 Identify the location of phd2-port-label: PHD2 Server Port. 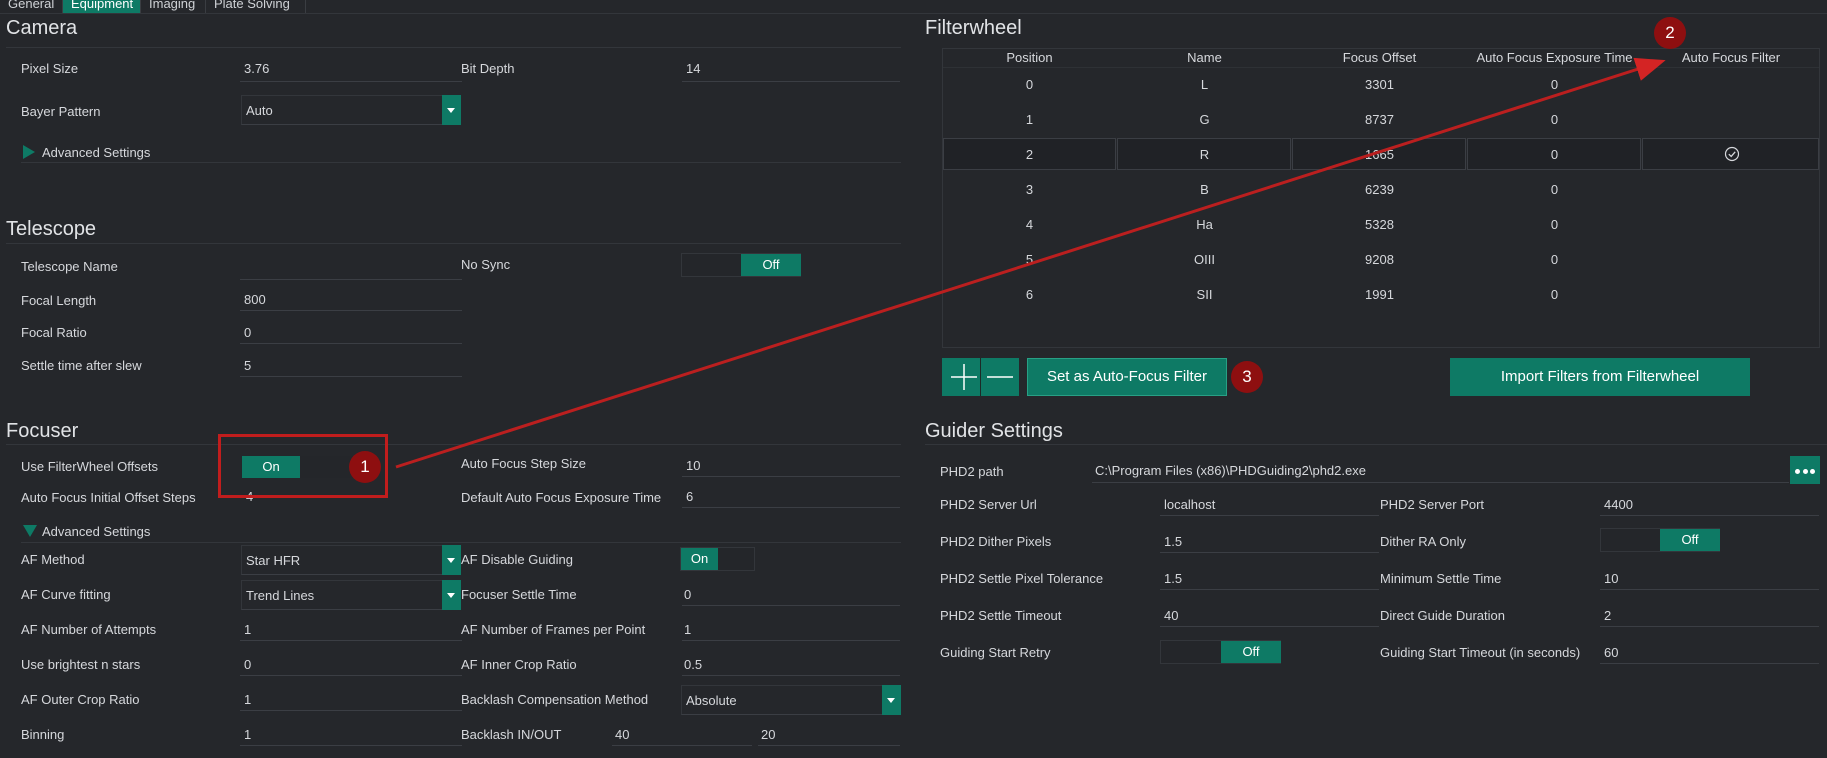
(1432, 504).